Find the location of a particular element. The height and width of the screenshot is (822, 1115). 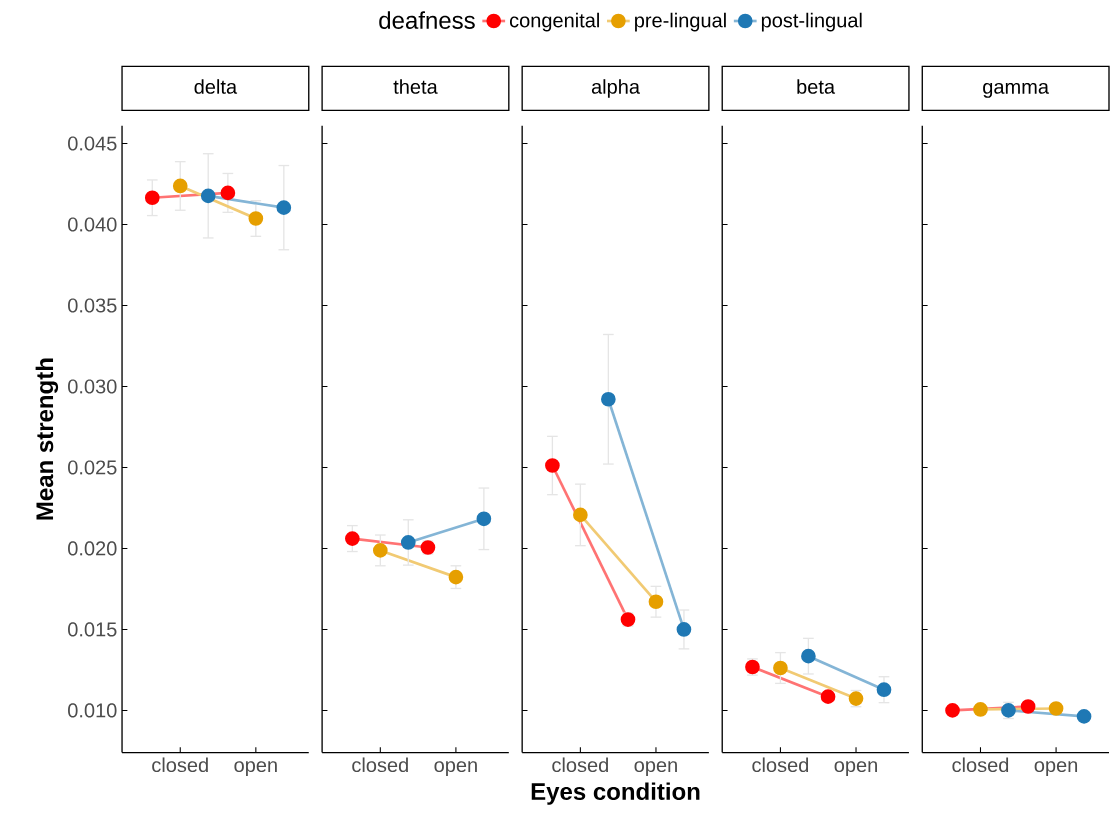

x-axis-title: Eyes condition is located at coordinates (615, 794).